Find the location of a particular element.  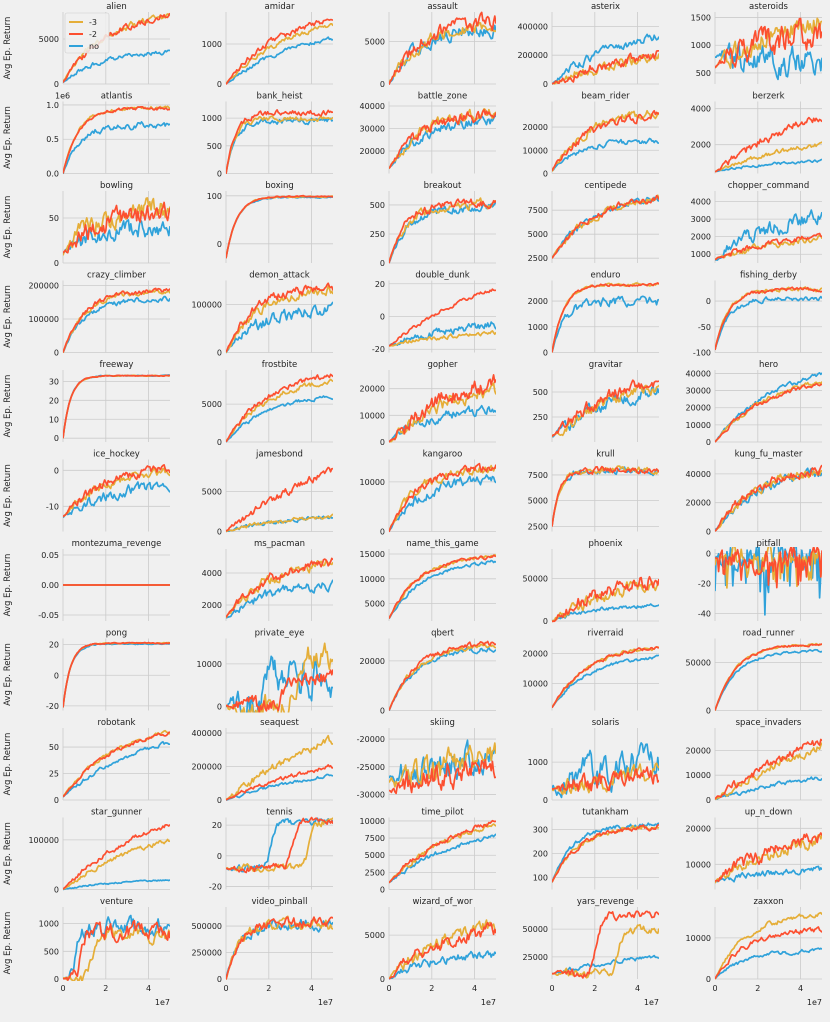

panel-title: tennis is located at coordinates (279, 813).